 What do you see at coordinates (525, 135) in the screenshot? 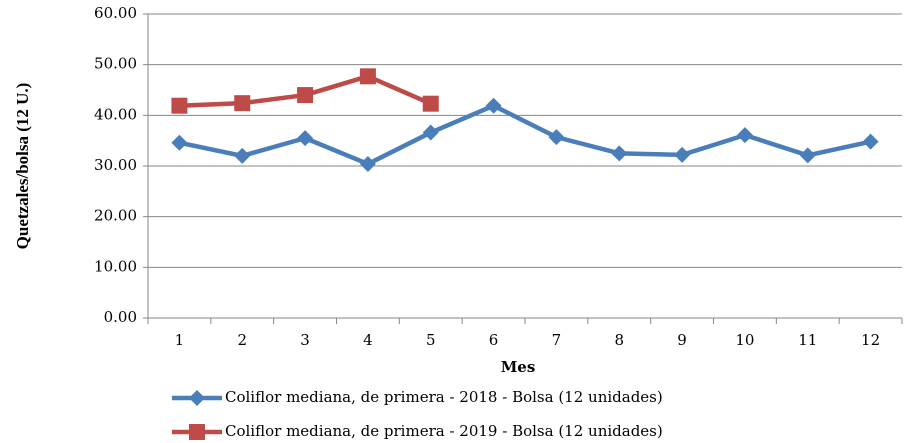
I see `series-line` at bounding box center [525, 135].